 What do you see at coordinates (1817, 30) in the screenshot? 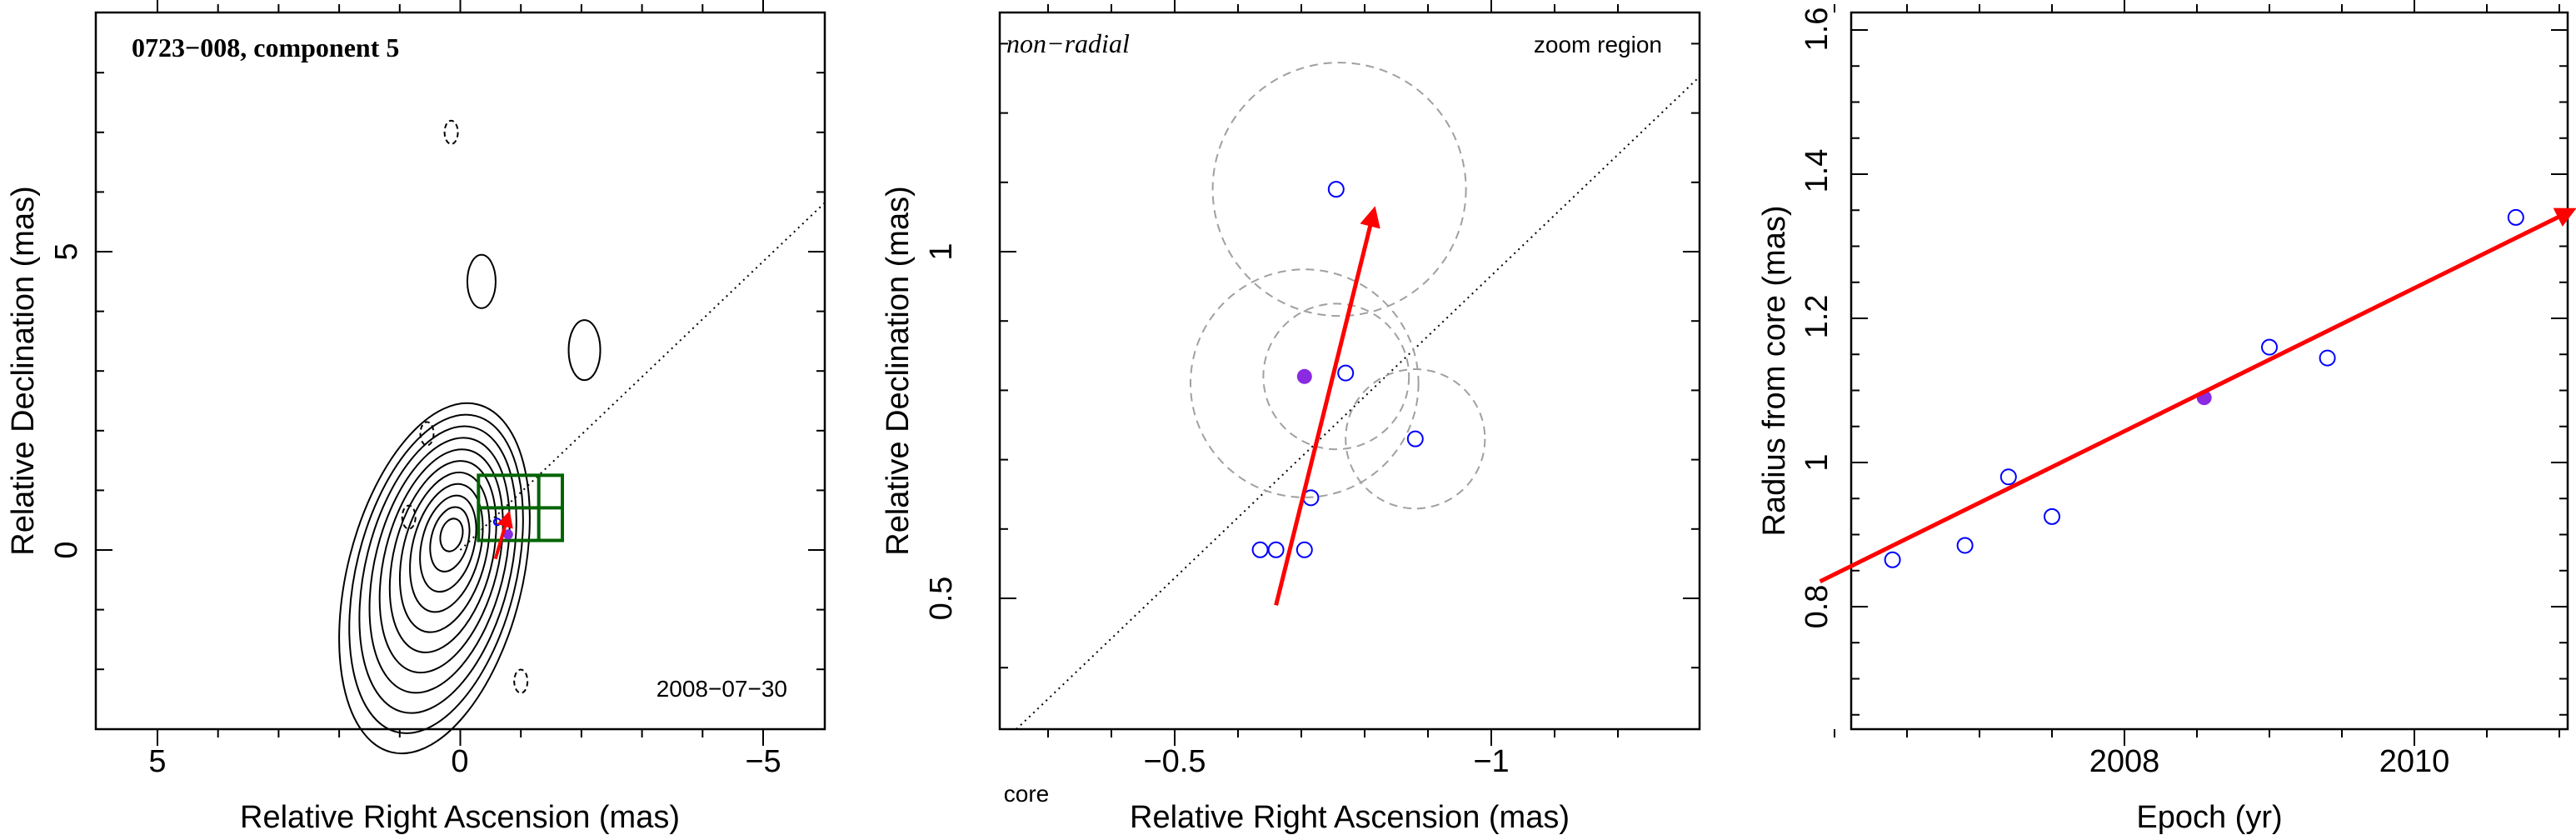
I see `radius-ytick-label: 1.6` at bounding box center [1817, 30].